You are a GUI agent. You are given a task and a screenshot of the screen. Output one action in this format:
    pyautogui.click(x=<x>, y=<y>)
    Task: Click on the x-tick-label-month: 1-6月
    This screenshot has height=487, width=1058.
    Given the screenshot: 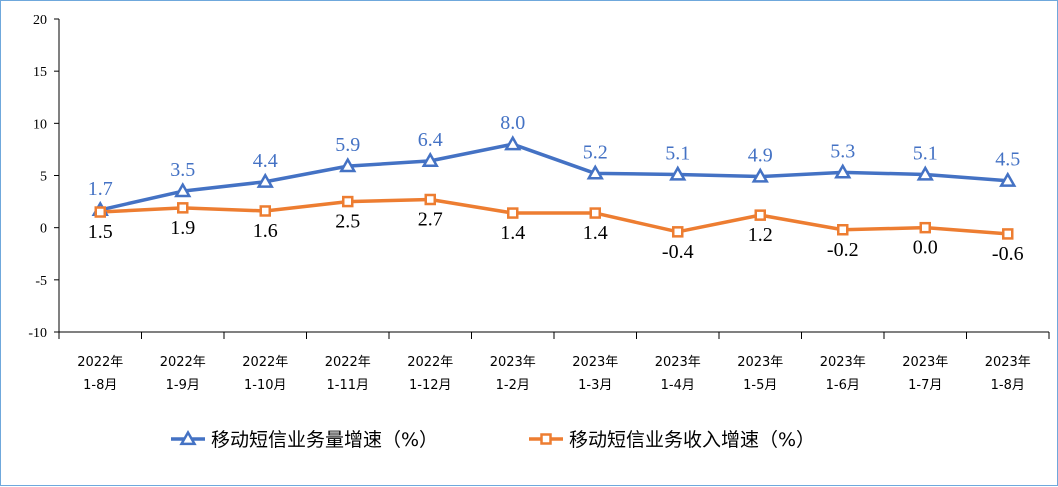 What is the action you would take?
    pyautogui.click(x=843, y=385)
    